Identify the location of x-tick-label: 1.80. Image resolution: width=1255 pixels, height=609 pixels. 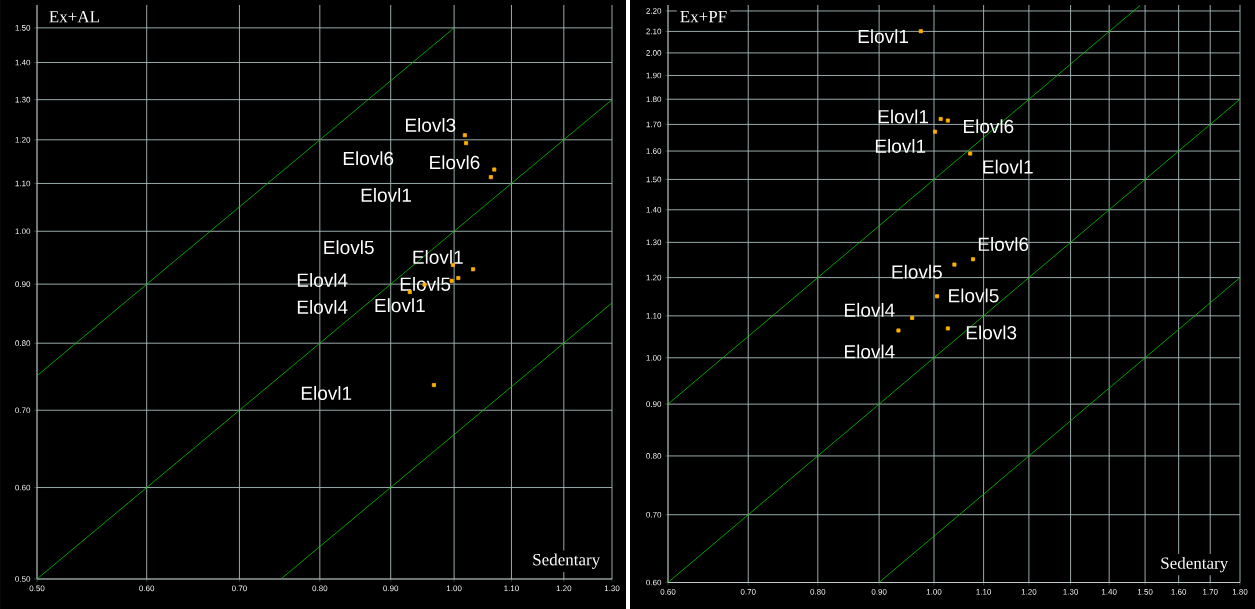
(1240, 592).